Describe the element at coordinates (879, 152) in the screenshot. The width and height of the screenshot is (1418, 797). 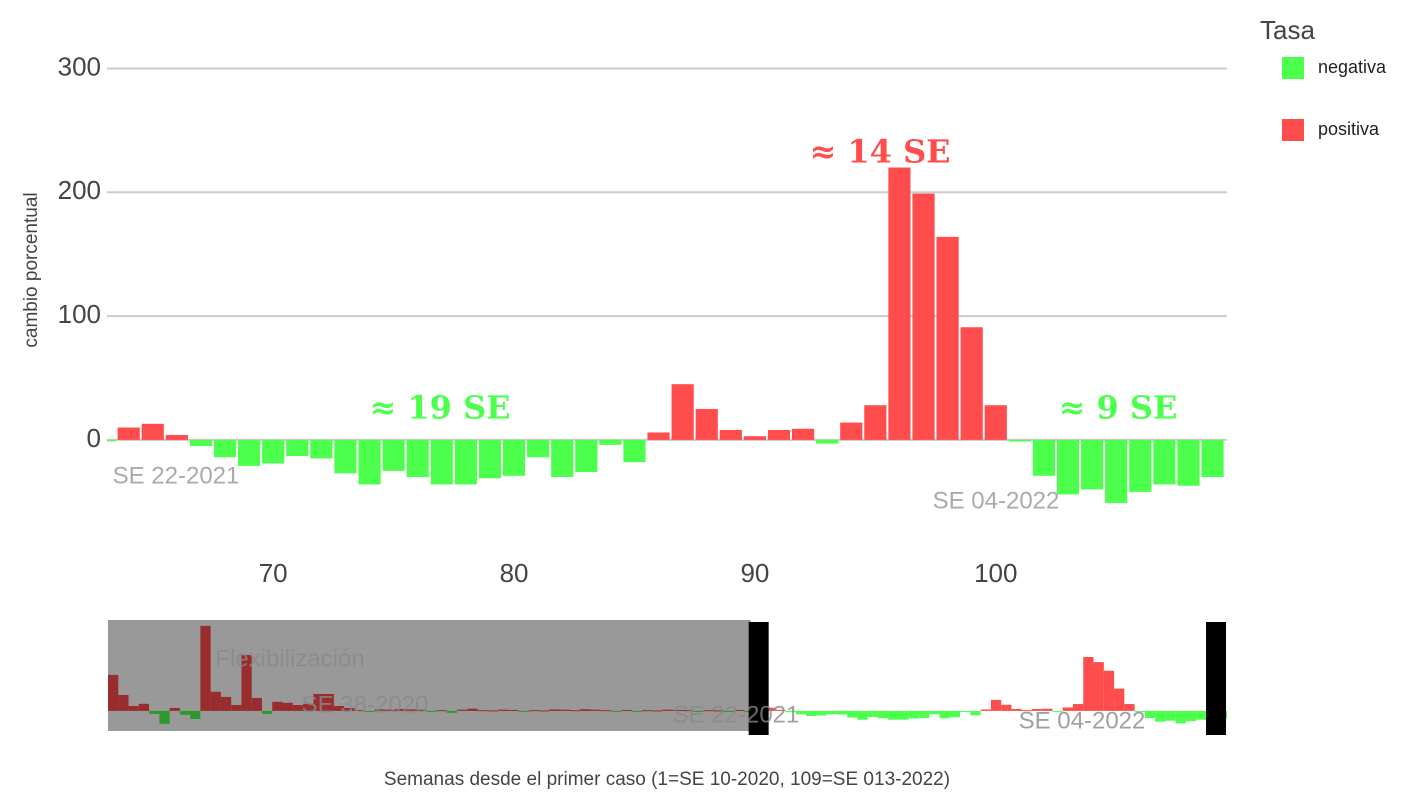
I see `annotation: ≈ 14 SE` at that location.